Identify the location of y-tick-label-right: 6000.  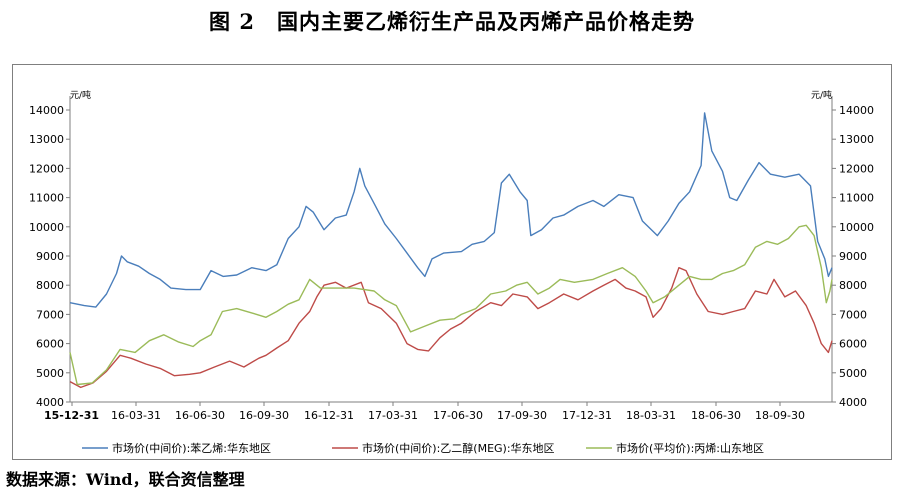
(853, 344).